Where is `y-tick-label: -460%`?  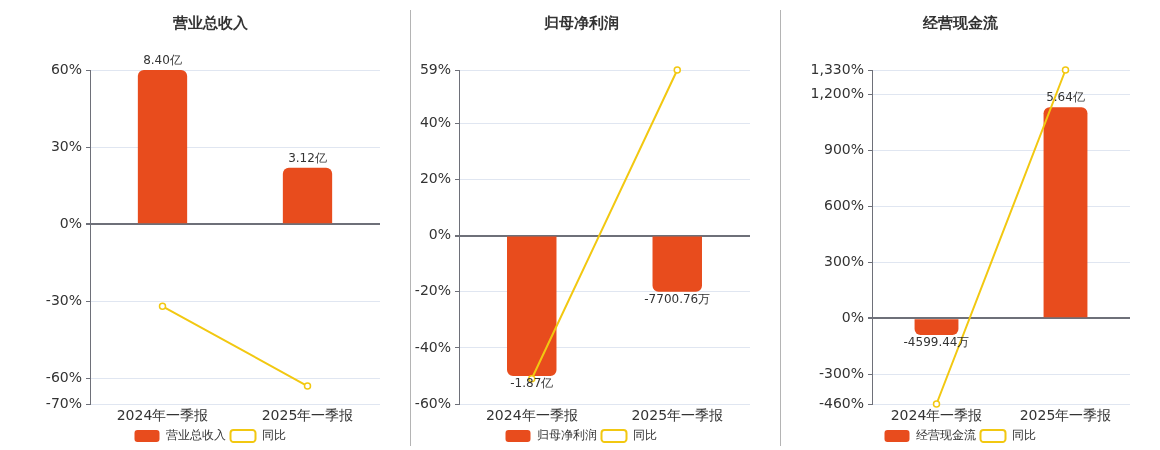 y-tick-label: -460% is located at coordinates (841, 402).